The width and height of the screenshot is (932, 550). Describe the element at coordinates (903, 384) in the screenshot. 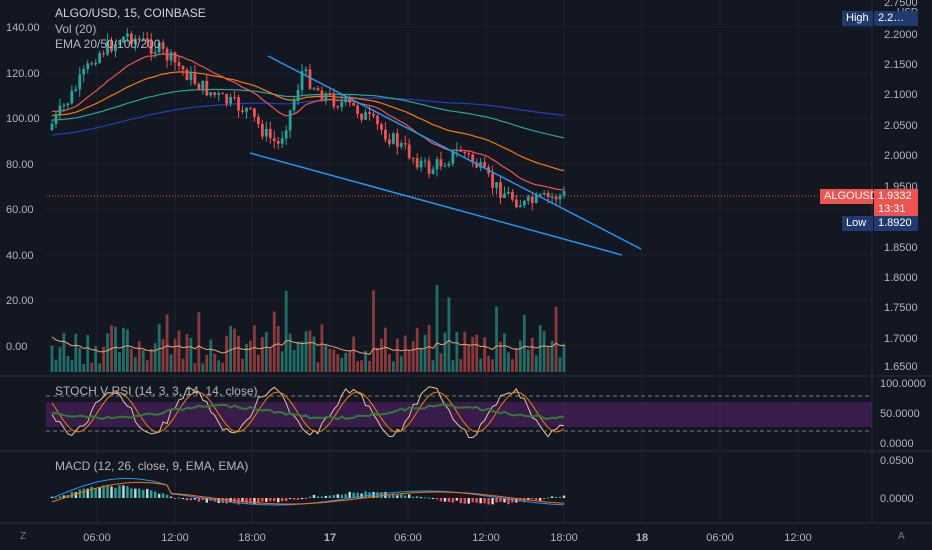

I see `stoch-axis-label: 100.0000` at that location.